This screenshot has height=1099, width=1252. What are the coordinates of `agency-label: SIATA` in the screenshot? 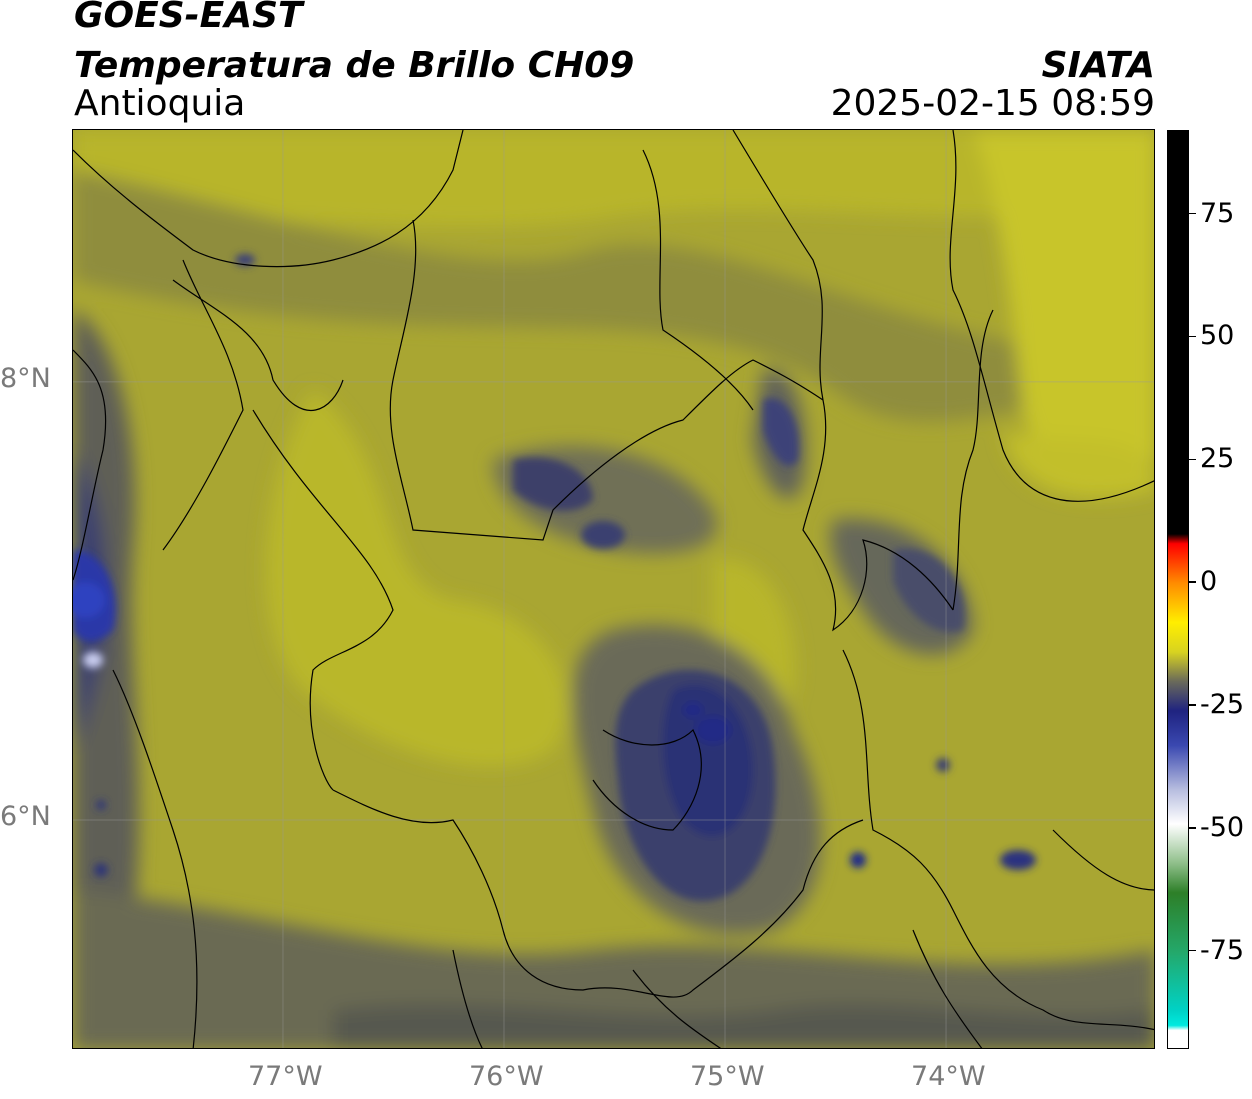 It's located at (1098, 65).